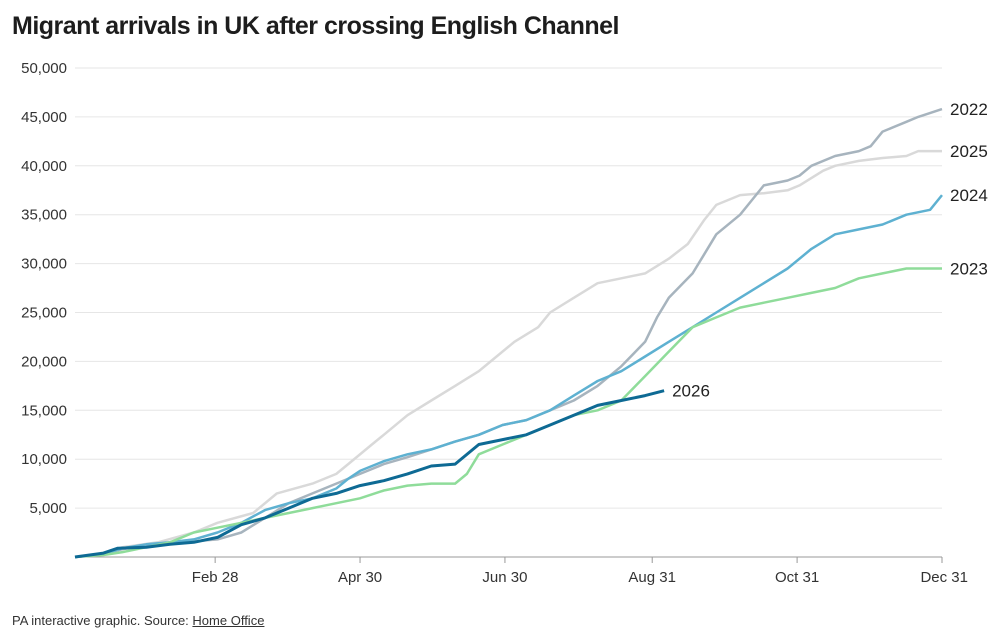 This screenshot has width=1000, height=637. I want to click on x-tick-label: Oct 31, so click(797, 577).